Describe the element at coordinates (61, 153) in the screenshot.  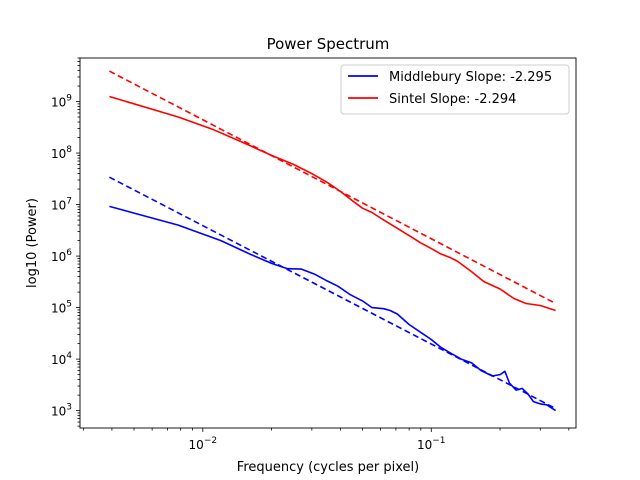
I see `y-tick-label-5: 10⁸` at that location.